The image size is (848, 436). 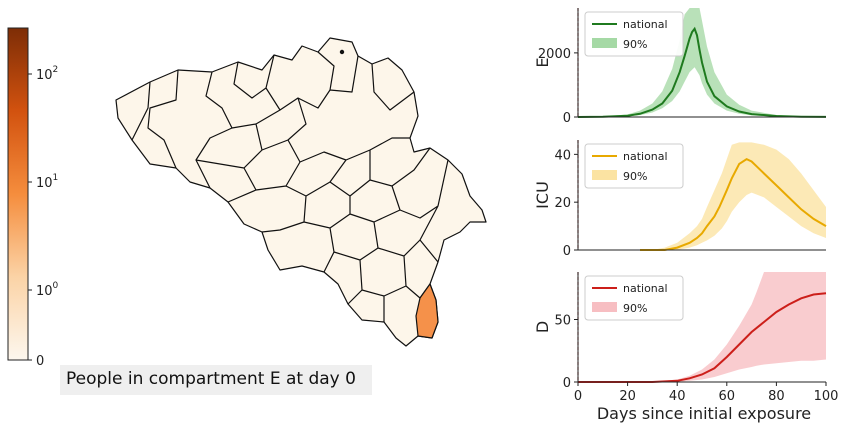 What do you see at coordinates (40, 361) in the screenshot?
I see `colorbar-tick-label: 0` at bounding box center [40, 361].